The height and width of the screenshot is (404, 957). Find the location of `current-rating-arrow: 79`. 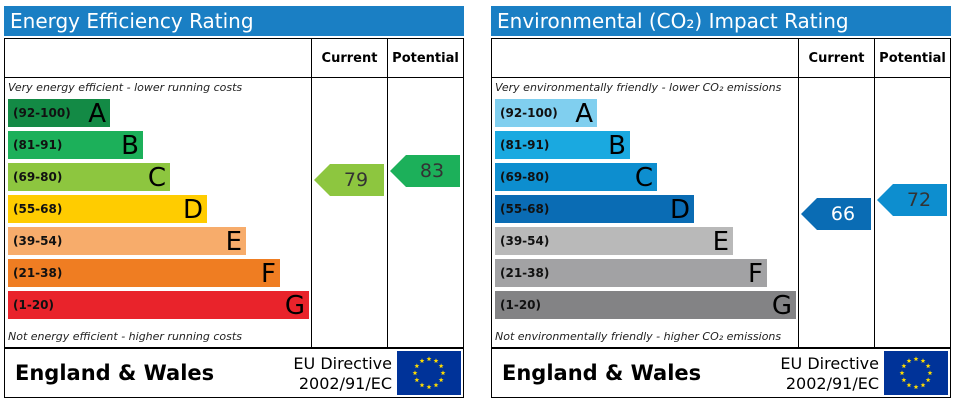

current-rating-arrow: 79 is located at coordinates (349, 180).